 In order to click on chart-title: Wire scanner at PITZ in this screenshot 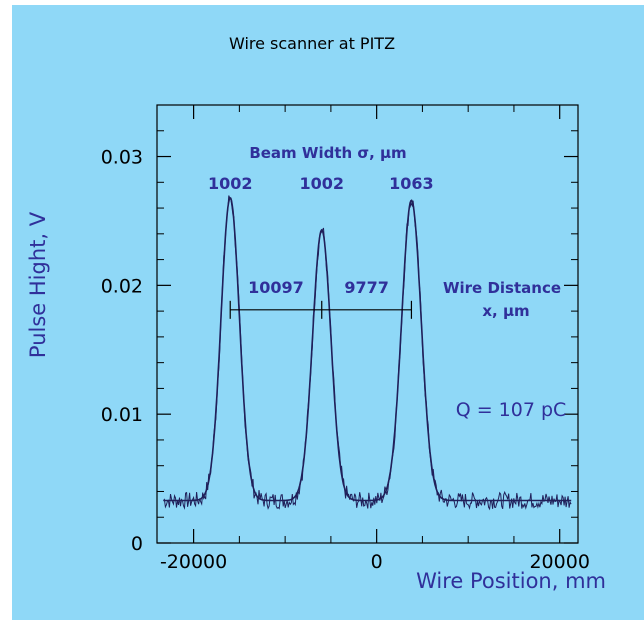, I will do `click(312, 43)`.